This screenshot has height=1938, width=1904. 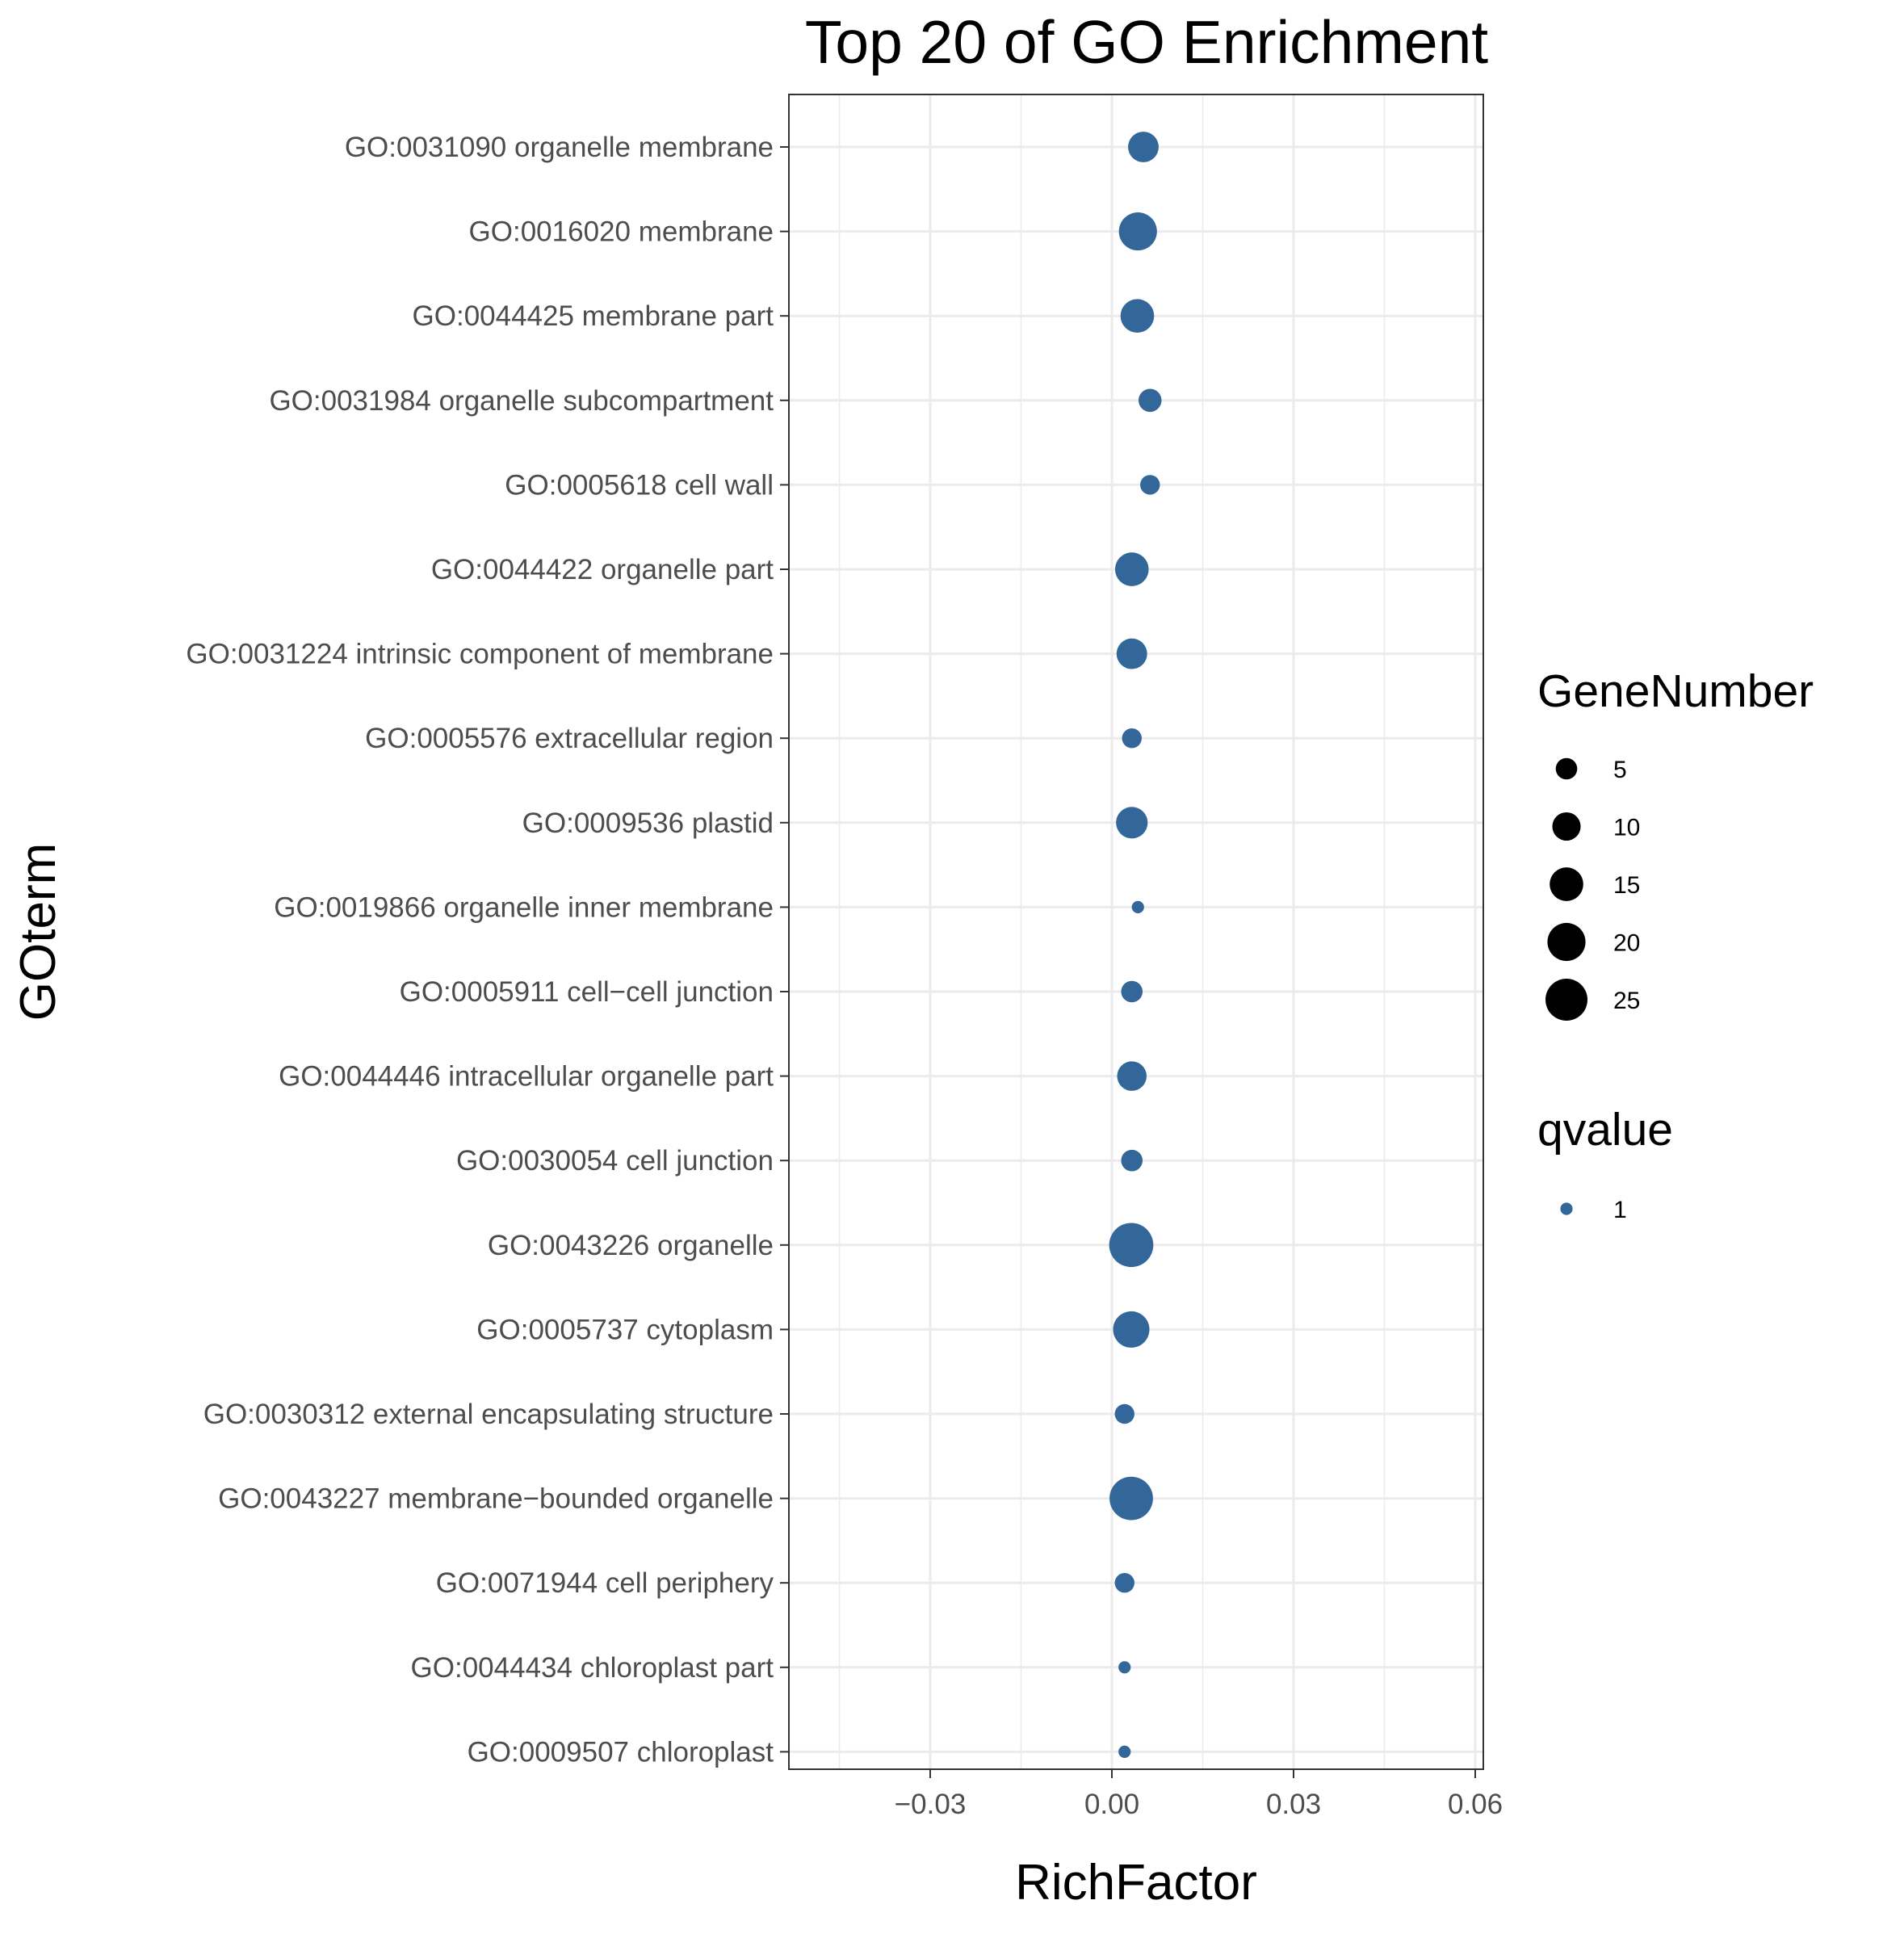 What do you see at coordinates (615, 1161) in the screenshot?
I see `y-tick-label: GO:0030054 cell junction` at bounding box center [615, 1161].